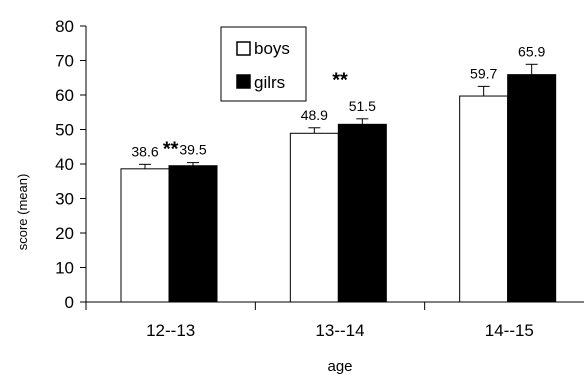 The width and height of the screenshot is (584, 376). What do you see at coordinates (272, 48) in the screenshot?
I see `legend-label-boys: boys` at bounding box center [272, 48].